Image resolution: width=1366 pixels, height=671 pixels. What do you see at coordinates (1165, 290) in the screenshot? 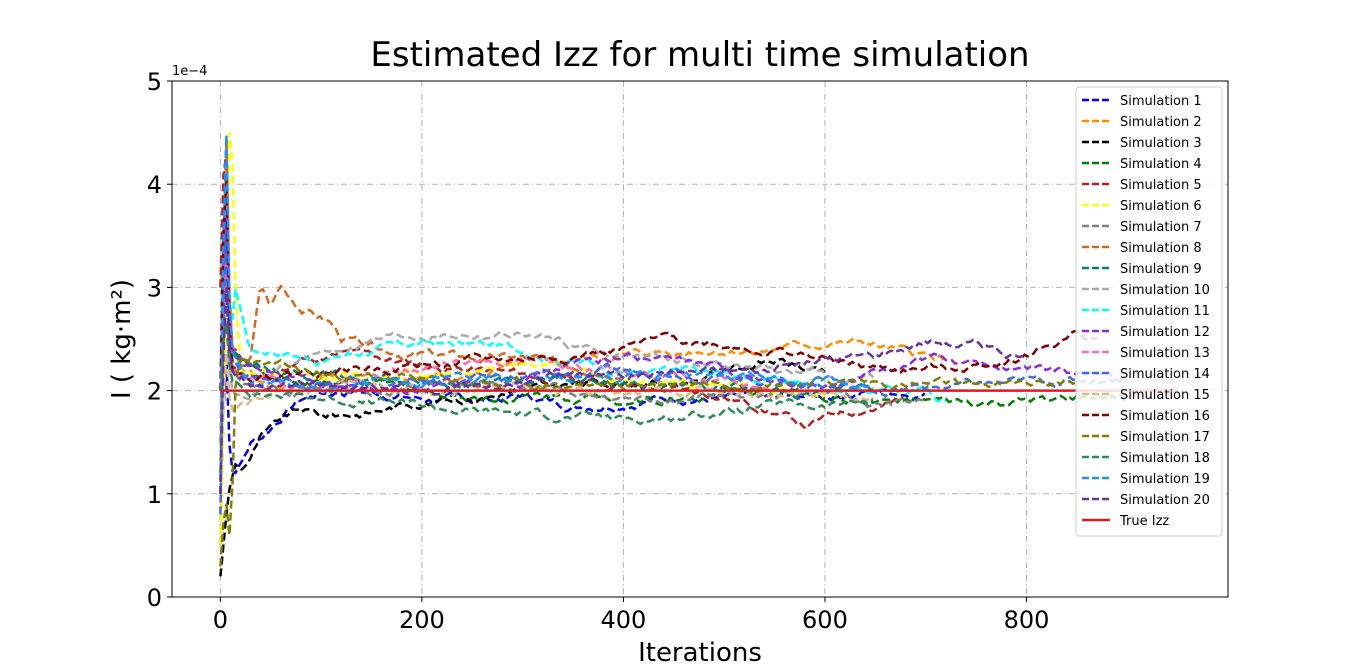
I see `legend-label: Simulation 10` at bounding box center [1165, 290].